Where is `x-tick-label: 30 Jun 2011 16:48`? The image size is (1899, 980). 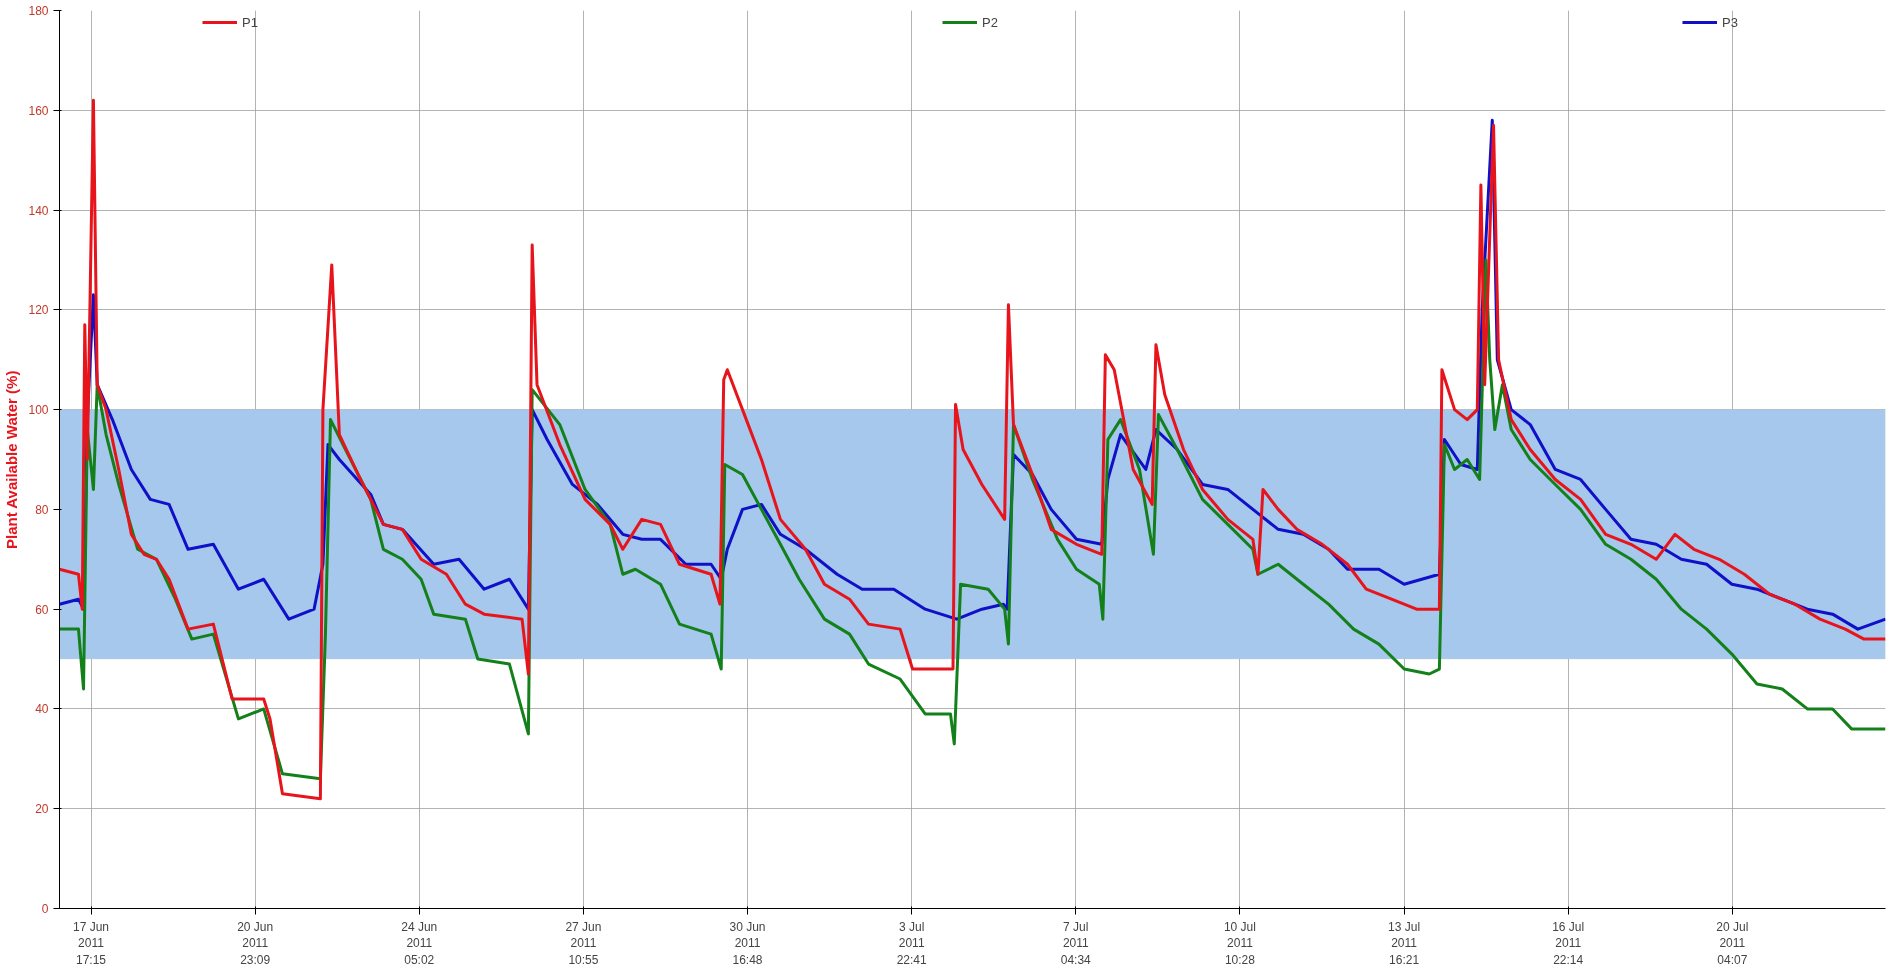 x-tick-label: 30 Jun 2011 16:48 is located at coordinates (747, 943).